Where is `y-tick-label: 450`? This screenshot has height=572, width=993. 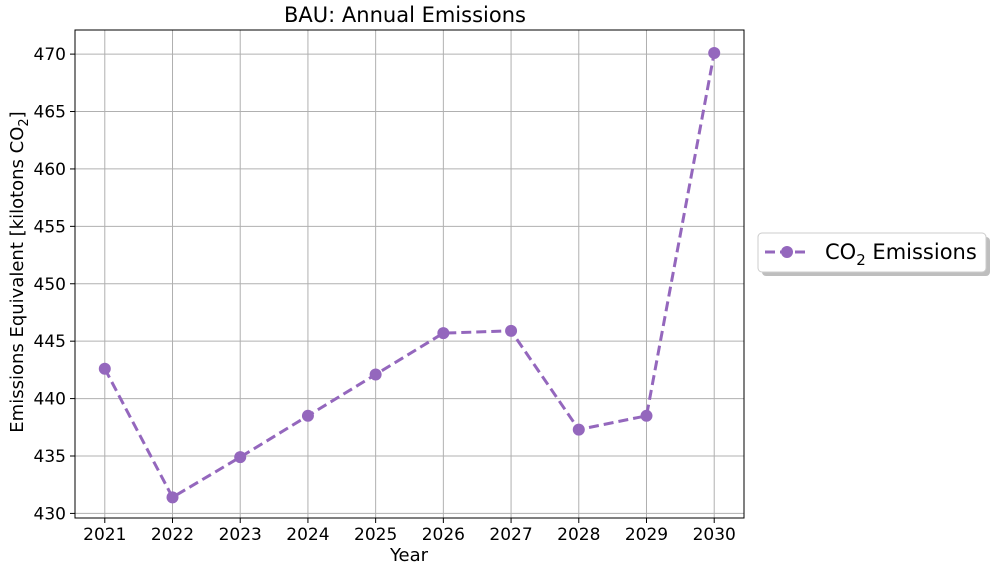 y-tick-label: 450 is located at coordinates (50, 285).